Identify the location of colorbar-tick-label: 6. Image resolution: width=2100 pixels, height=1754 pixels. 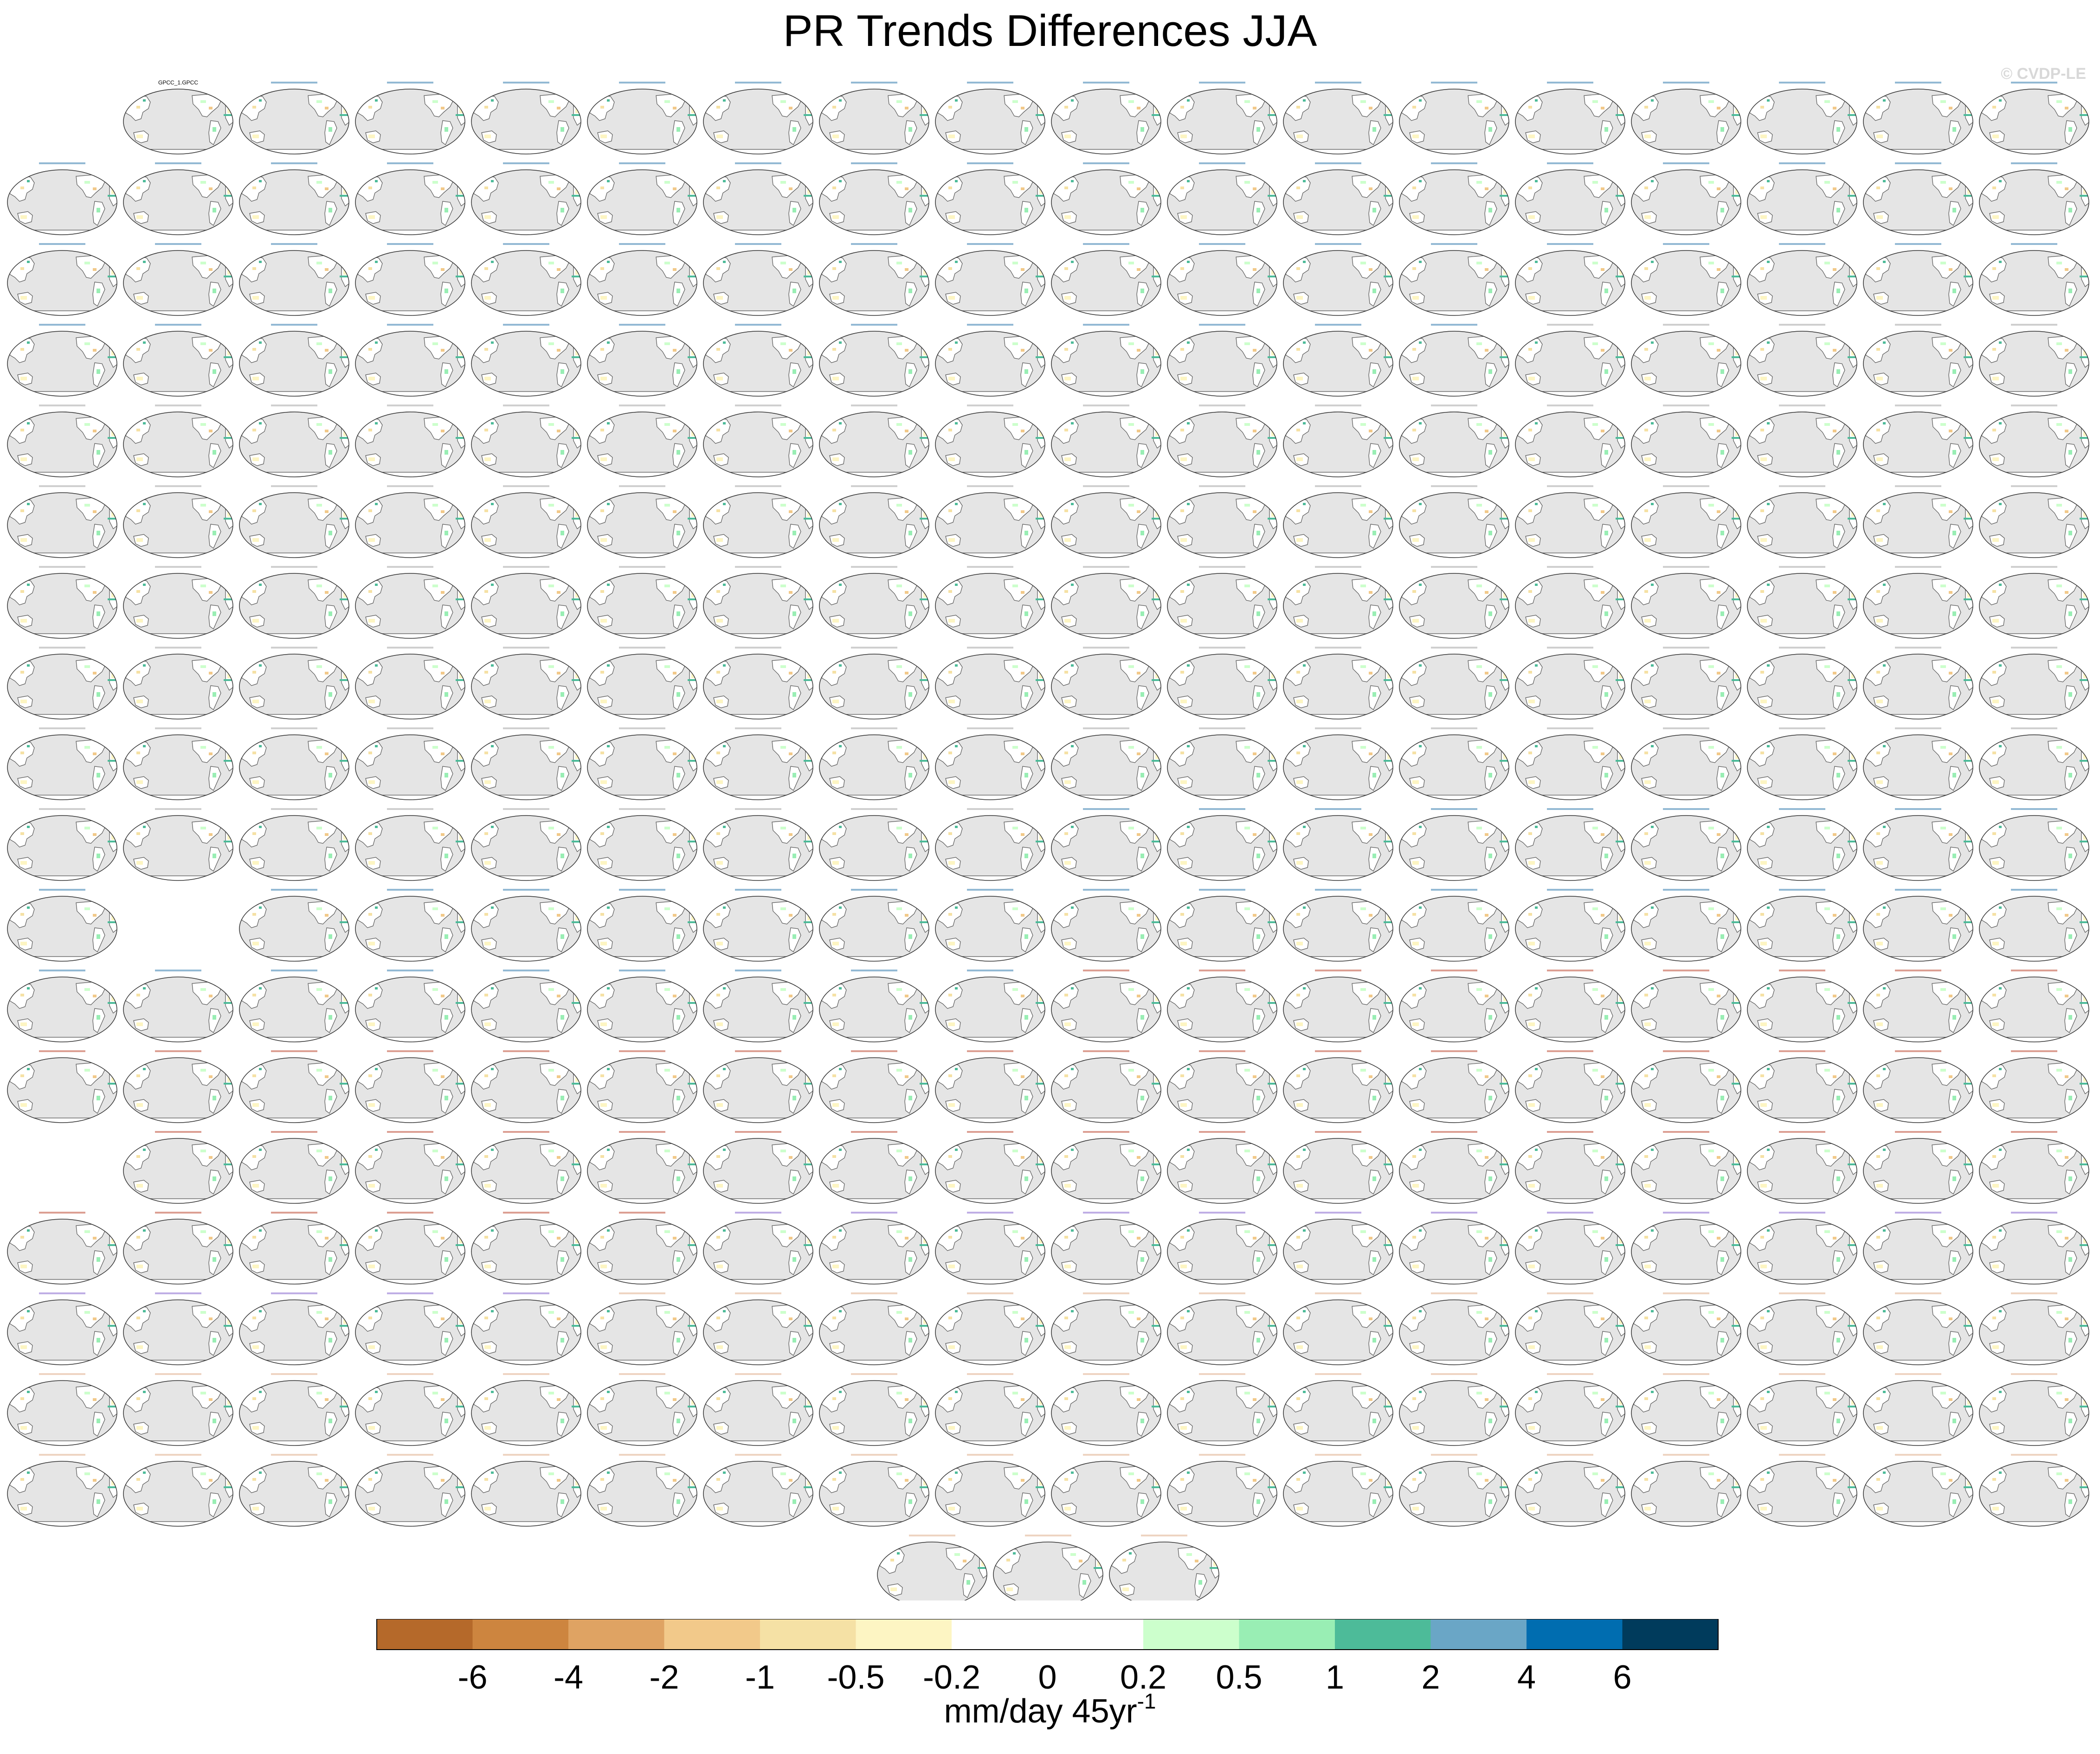
(1622, 1677).